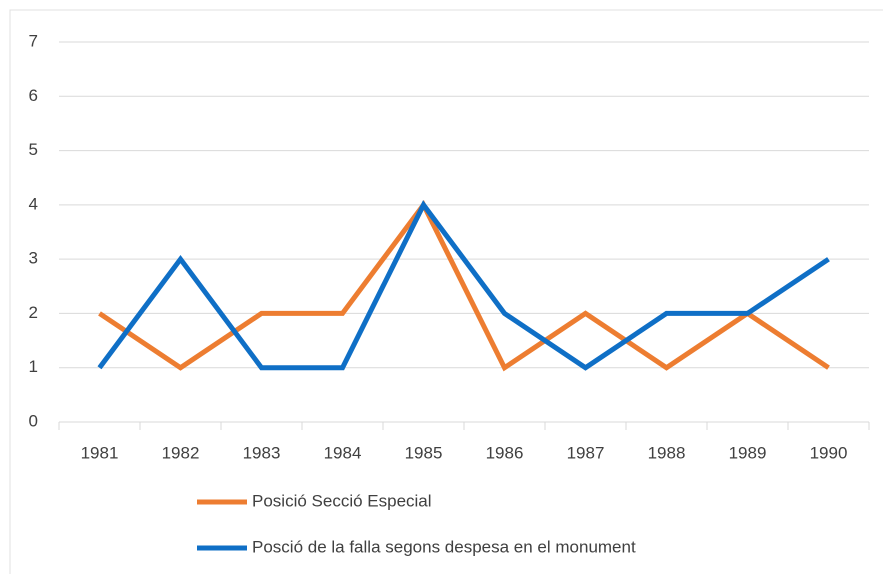  What do you see at coordinates (262, 452) in the screenshot?
I see `x-tick-label: 1983` at bounding box center [262, 452].